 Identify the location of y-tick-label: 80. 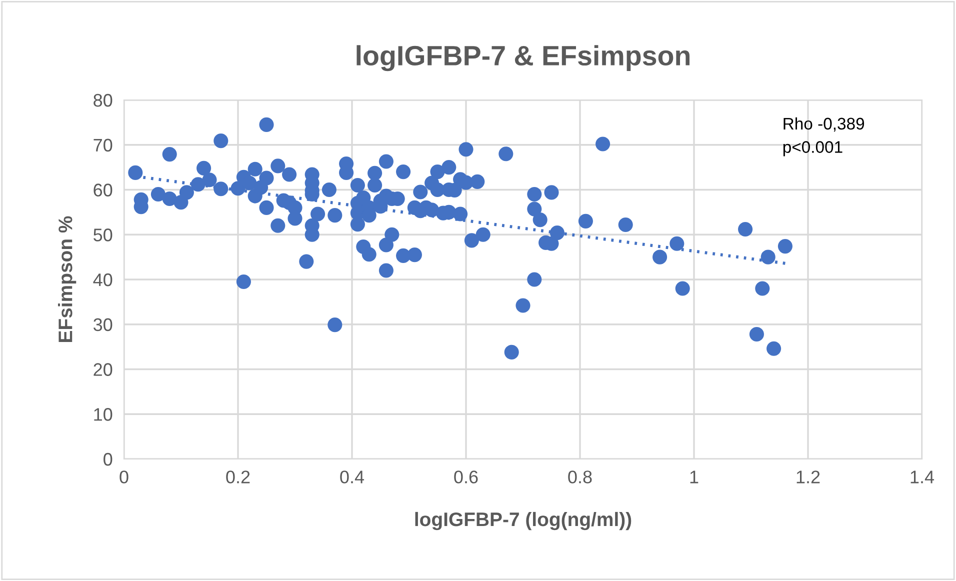
(103, 100).